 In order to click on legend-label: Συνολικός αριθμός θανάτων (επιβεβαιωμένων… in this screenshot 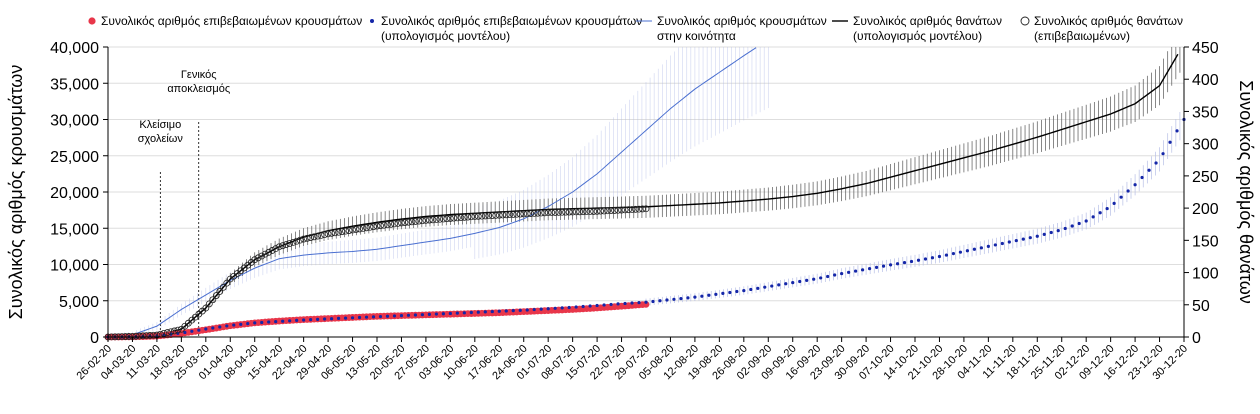, I will do `click(1108, 28)`.